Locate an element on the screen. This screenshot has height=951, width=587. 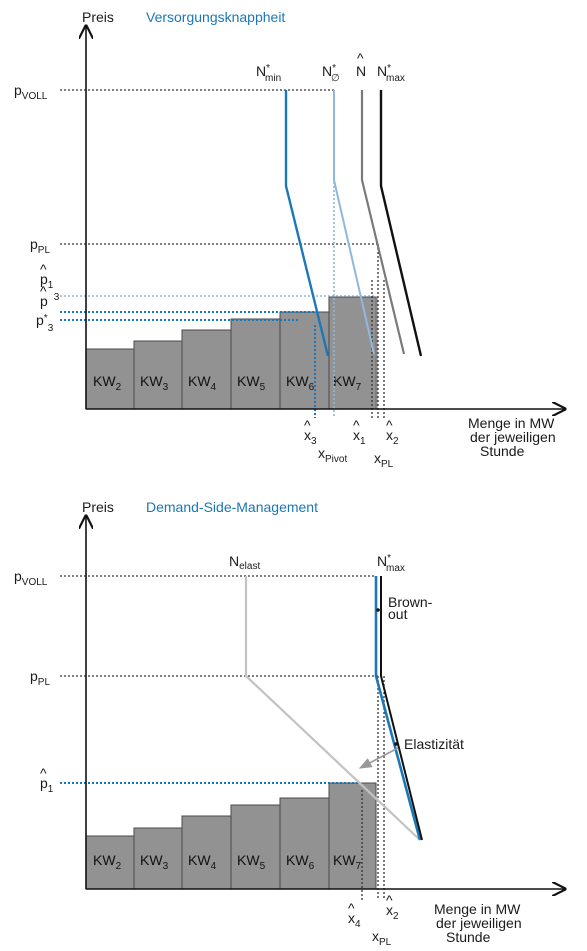
label2-p1-hat: p1 is located at coordinates (47, 785).